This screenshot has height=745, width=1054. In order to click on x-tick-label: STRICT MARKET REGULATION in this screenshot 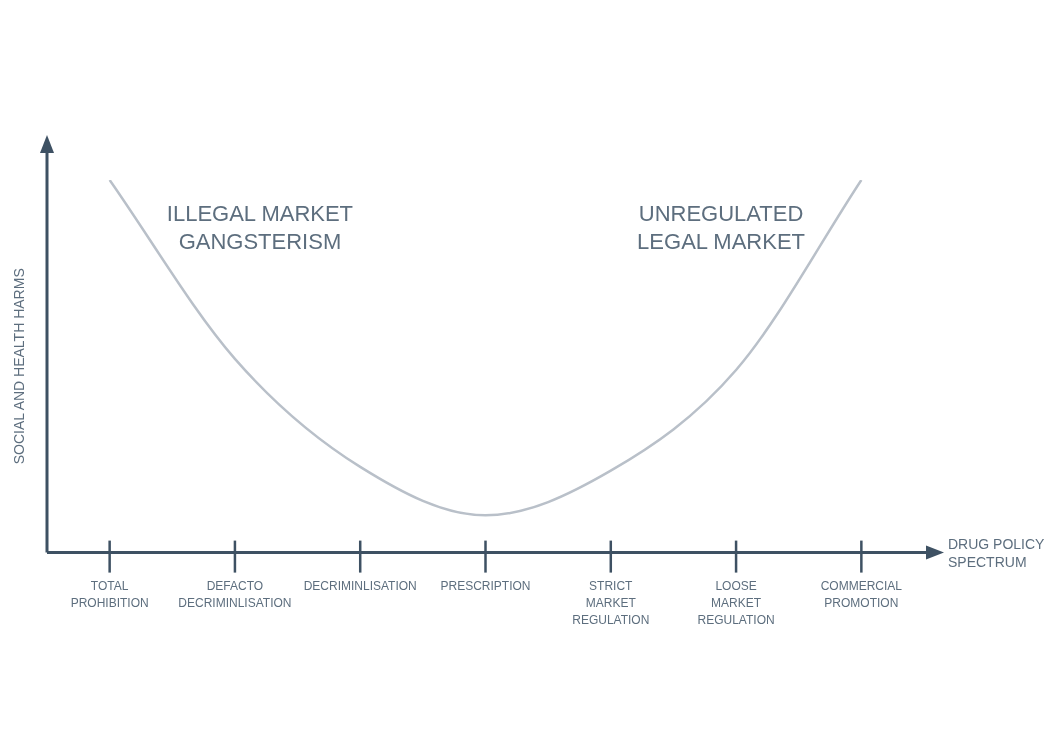, I will do `click(611, 603)`.